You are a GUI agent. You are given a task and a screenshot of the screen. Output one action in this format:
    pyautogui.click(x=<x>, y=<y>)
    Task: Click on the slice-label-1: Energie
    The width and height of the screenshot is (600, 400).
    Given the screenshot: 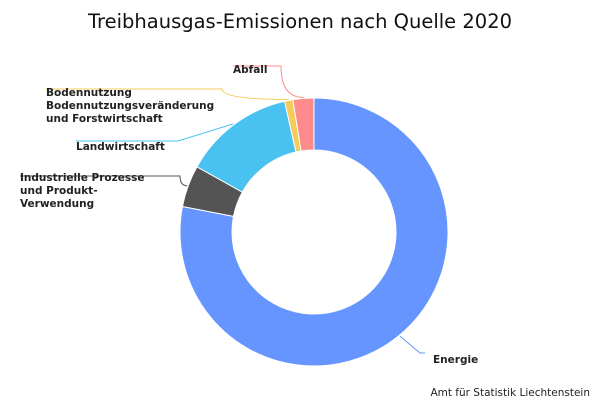 What is the action you would take?
    pyautogui.click(x=455, y=360)
    